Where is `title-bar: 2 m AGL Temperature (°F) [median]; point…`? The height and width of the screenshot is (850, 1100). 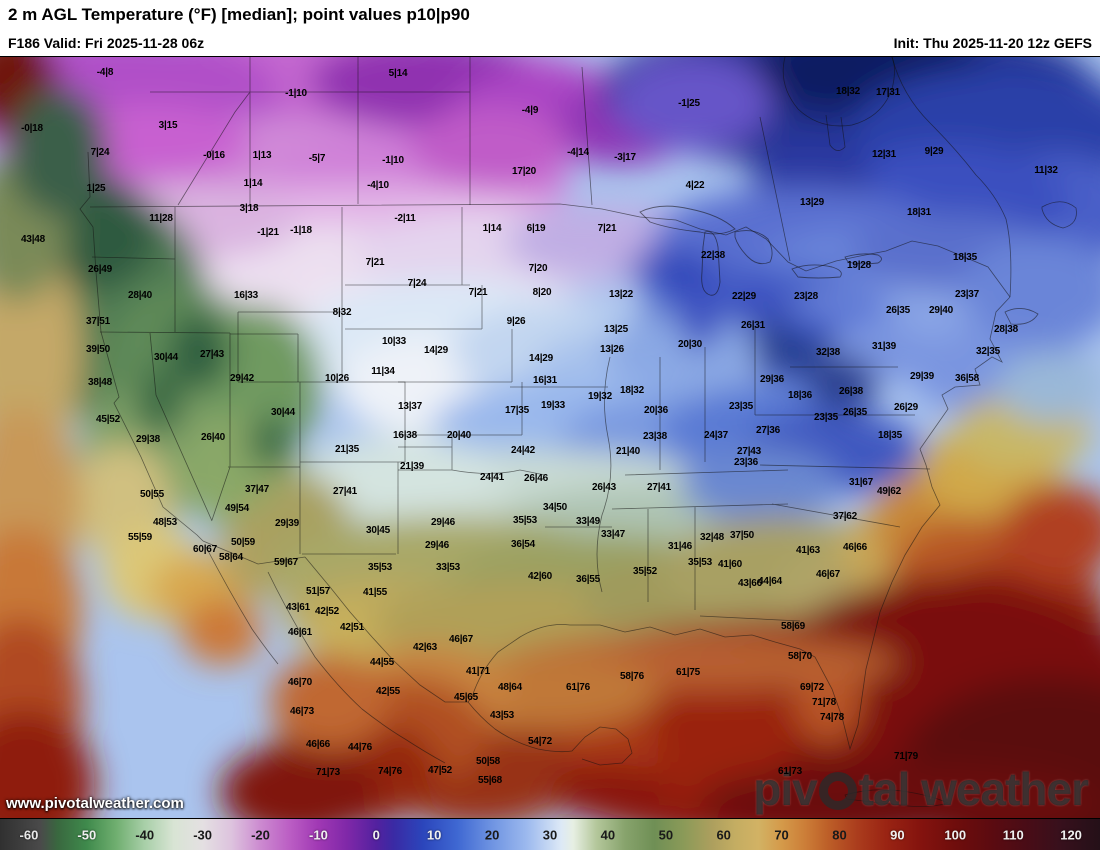 title-bar: 2 m AGL Temperature (°F) [median]; point… is located at coordinates (550, 15).